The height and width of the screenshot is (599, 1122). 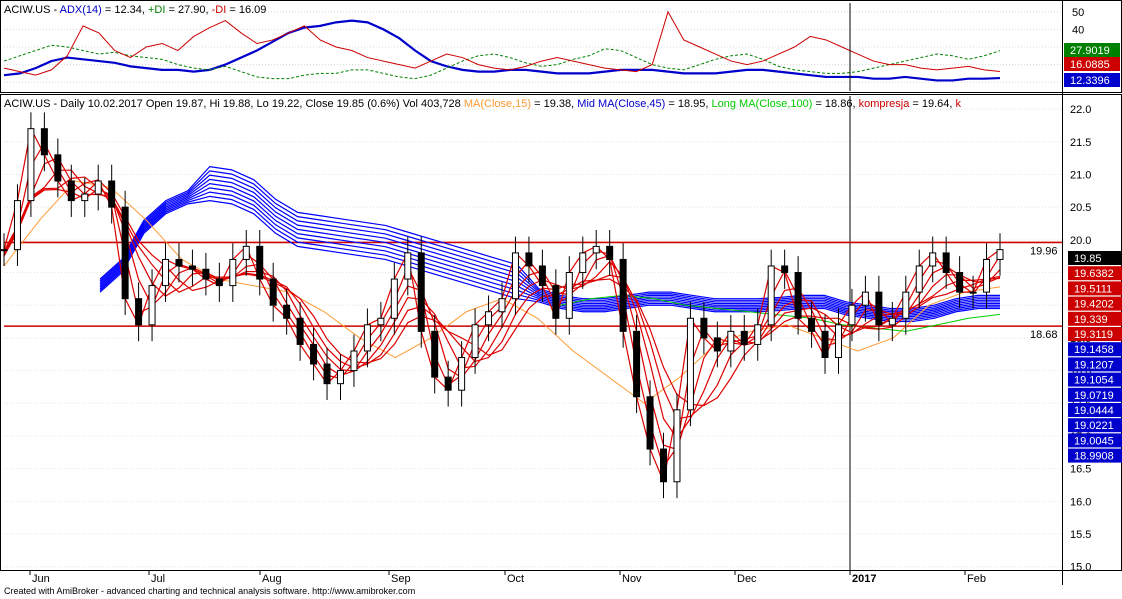 What do you see at coordinates (932, 104) in the screenshot?
I see `price-title-part: = 19.64,` at bounding box center [932, 104].